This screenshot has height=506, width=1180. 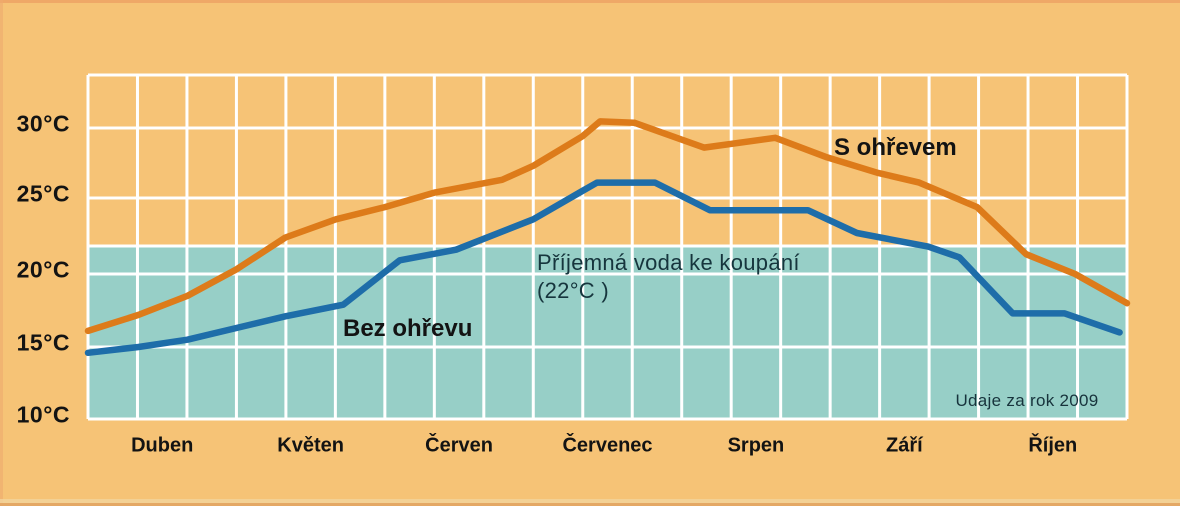 What do you see at coordinates (904, 445) in the screenshot?
I see `x-axis-label: Září` at bounding box center [904, 445].